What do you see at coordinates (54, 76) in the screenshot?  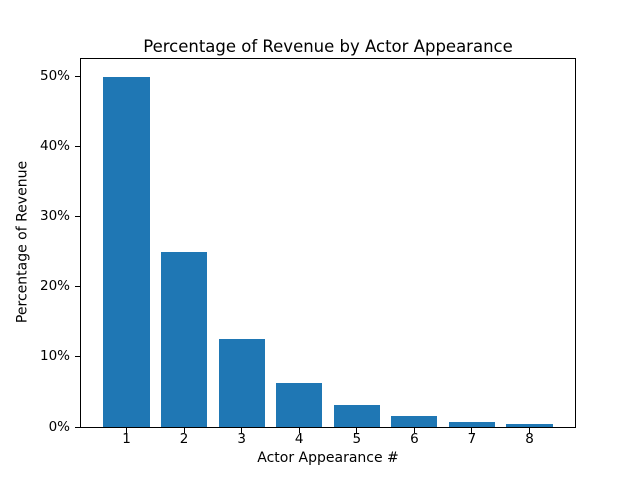 I see `y-tick-label: 50%` at bounding box center [54, 76].